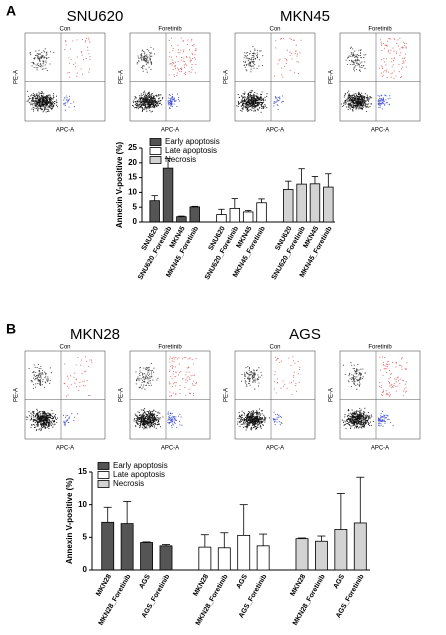  I want to click on flow-title: Con, so click(274, 348).